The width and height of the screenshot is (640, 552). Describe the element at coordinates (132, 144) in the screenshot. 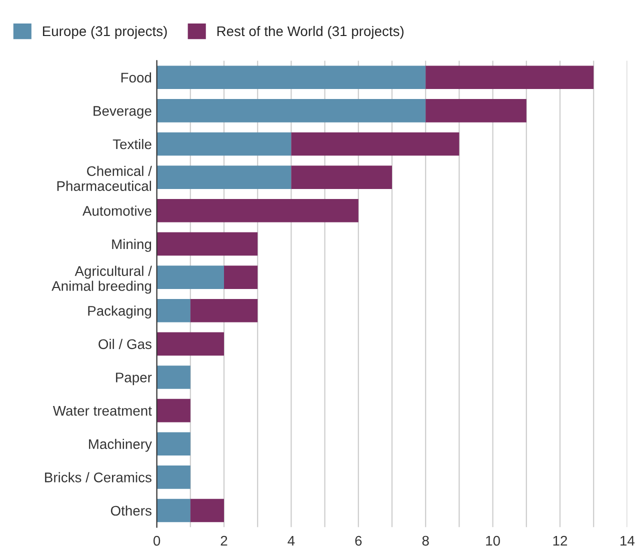

I see `y-tick-label: Textile` at that location.